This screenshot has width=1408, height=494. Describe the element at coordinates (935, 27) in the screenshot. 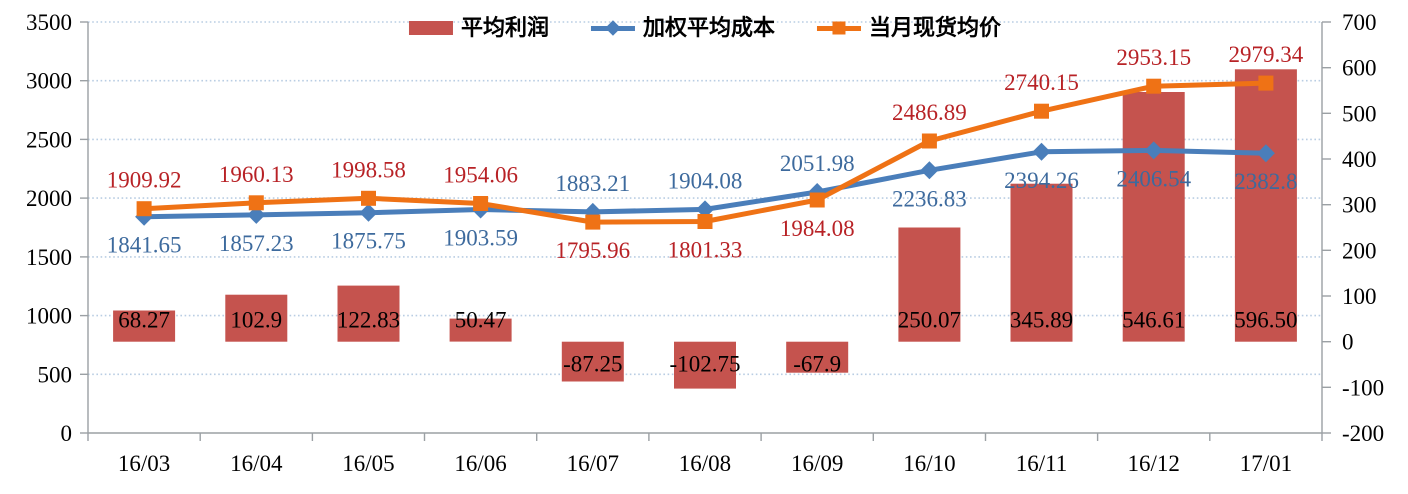

I see `legend-label-spot-price: 当月现货均价` at that location.